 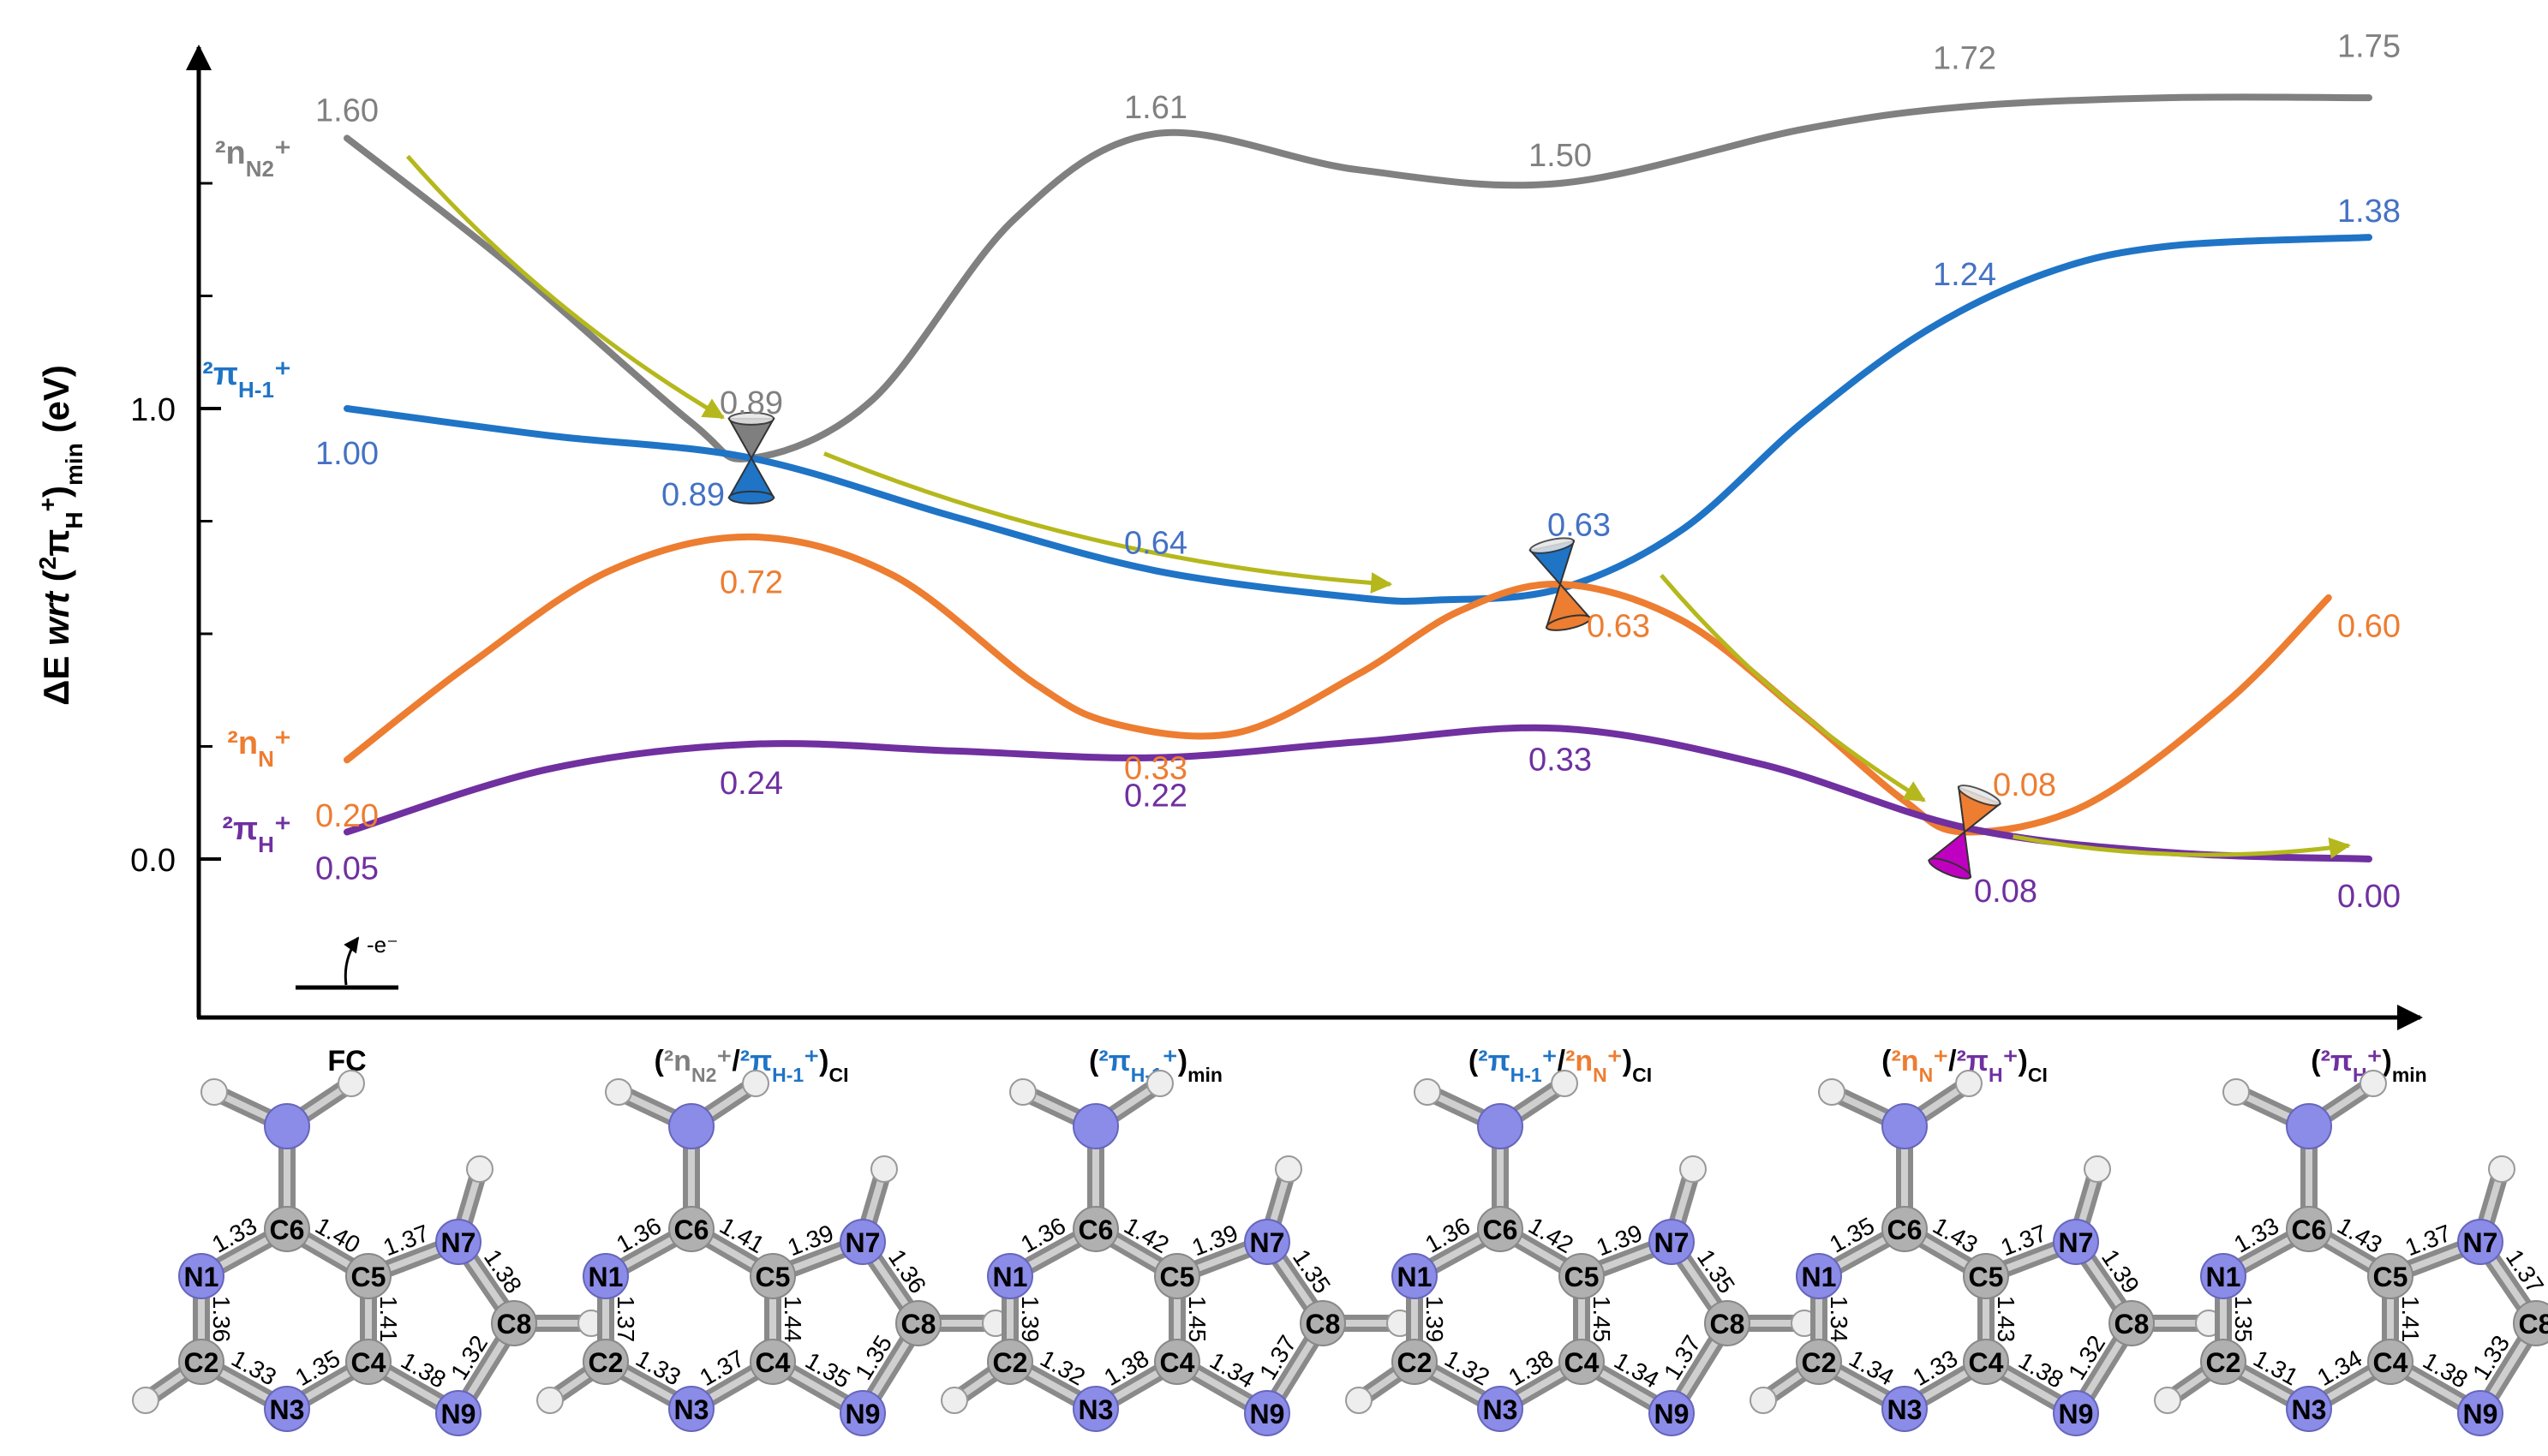 What do you see at coordinates (752, 582) in the screenshot?
I see `orange-data-label: 0.72` at bounding box center [752, 582].